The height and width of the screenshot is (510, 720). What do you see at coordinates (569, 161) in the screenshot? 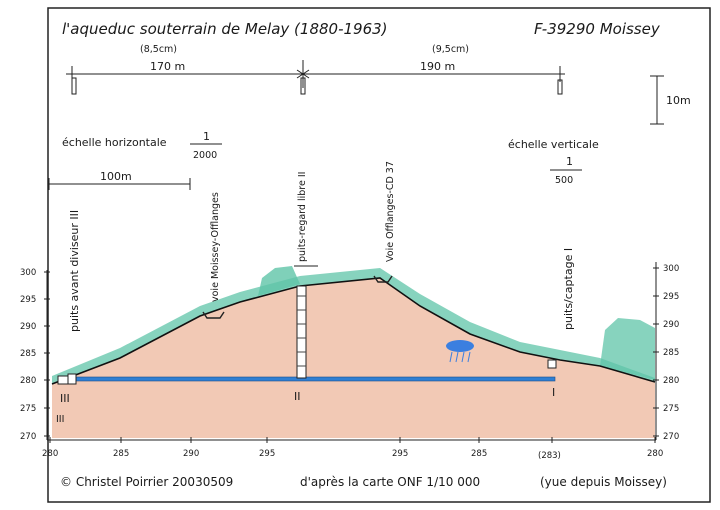
I see `vertical-scale-num: 1` at bounding box center [569, 161].